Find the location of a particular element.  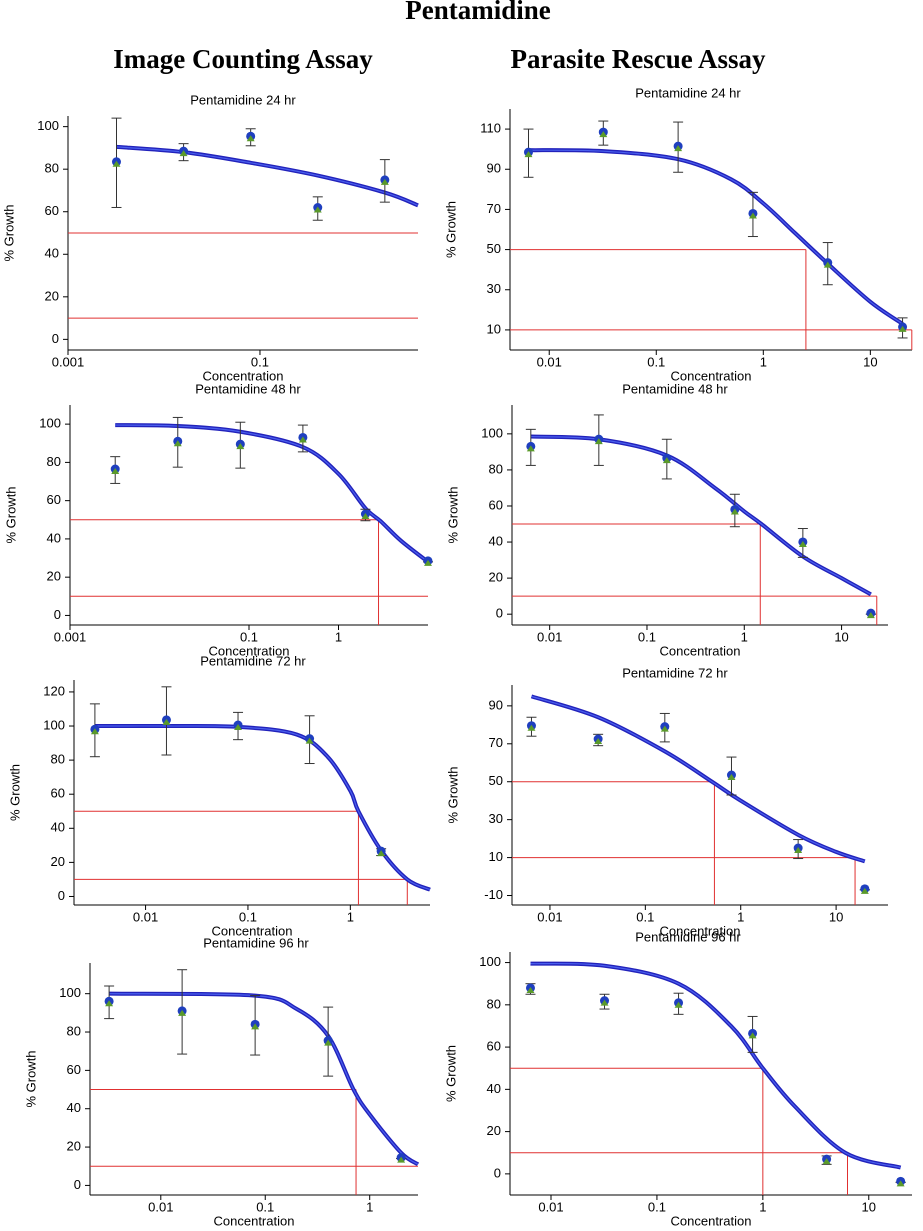

y-tick-label: 50 is located at coordinates (496, 780).